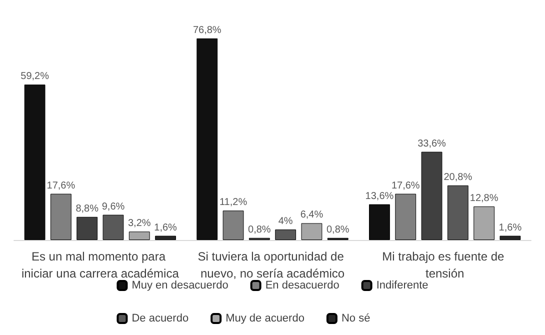  What do you see at coordinates (402, 286) in the screenshot?
I see `legend-label: Indiferente` at bounding box center [402, 286].